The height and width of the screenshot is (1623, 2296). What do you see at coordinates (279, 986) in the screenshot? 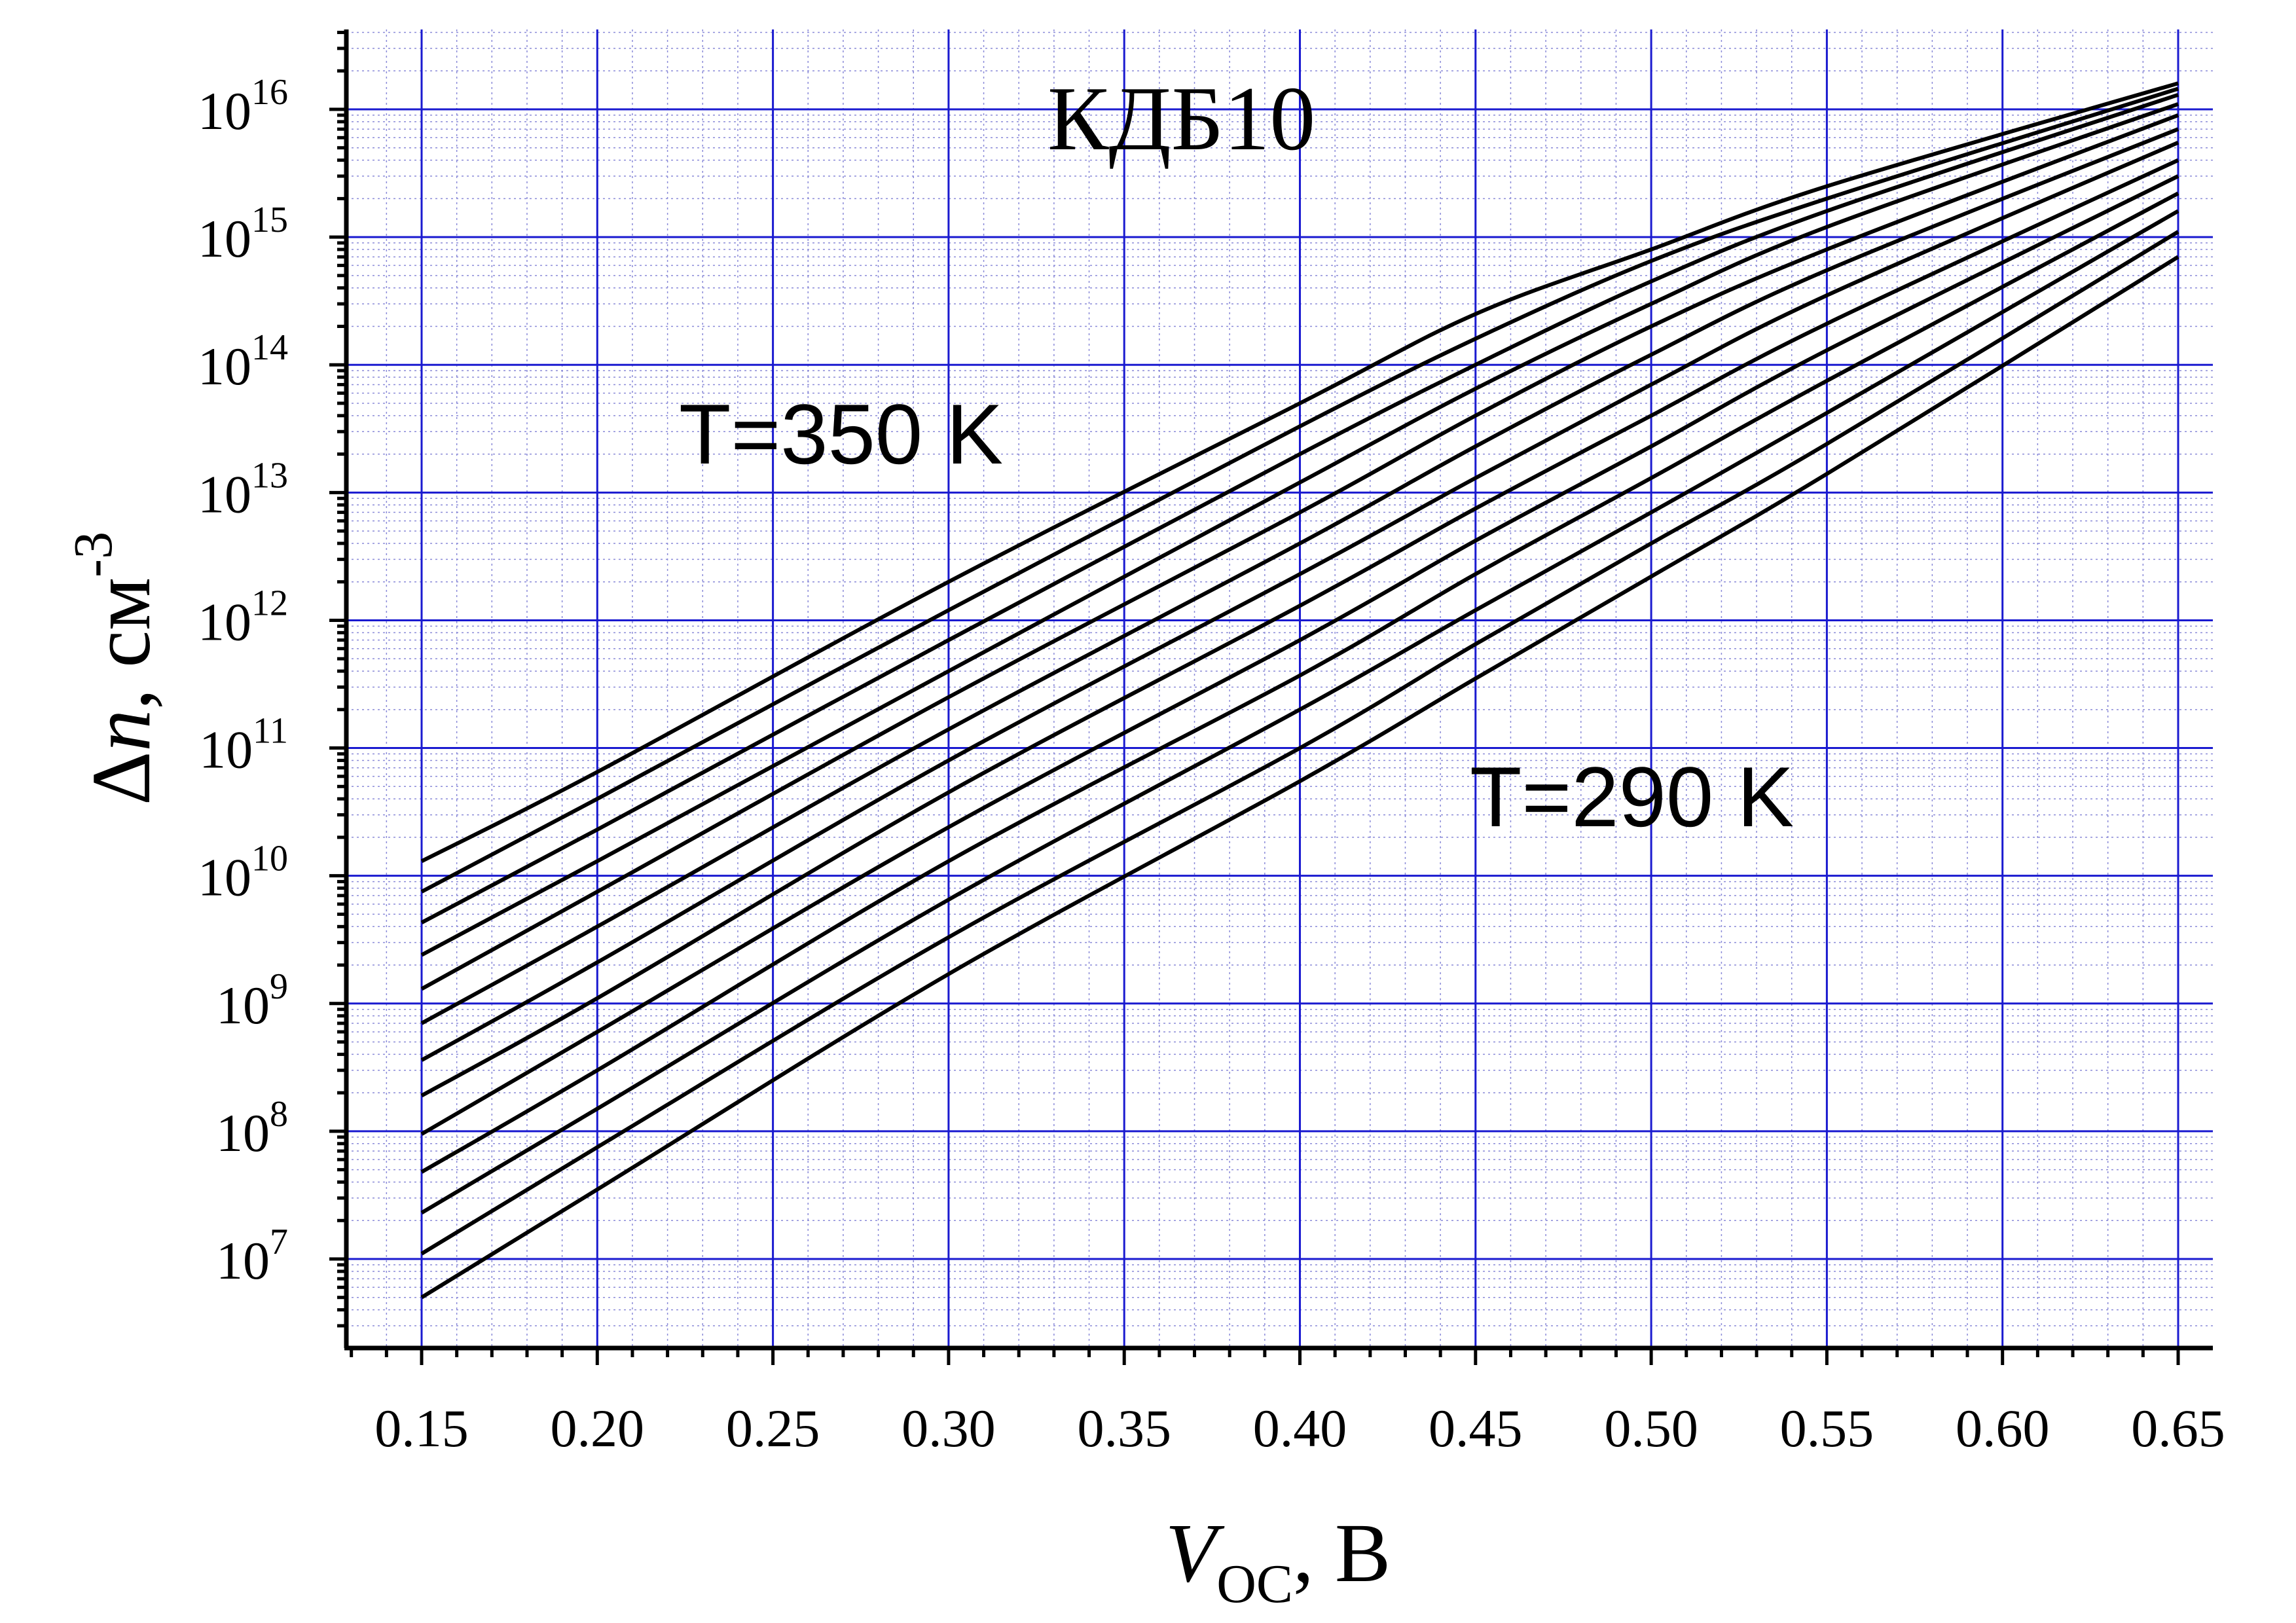
I see `y-tick-label-exp: 9` at bounding box center [279, 986].